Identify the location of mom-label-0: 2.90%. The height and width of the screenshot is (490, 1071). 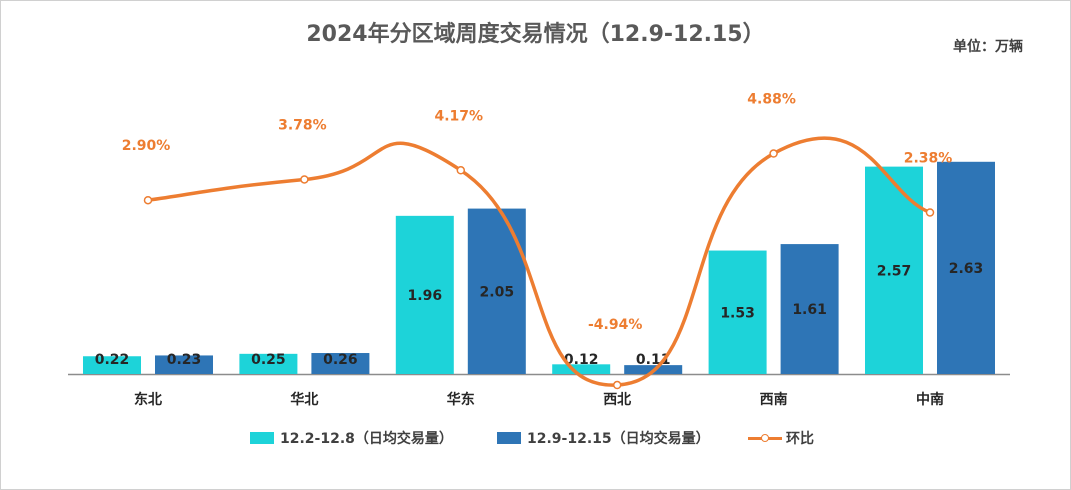
(146, 146).